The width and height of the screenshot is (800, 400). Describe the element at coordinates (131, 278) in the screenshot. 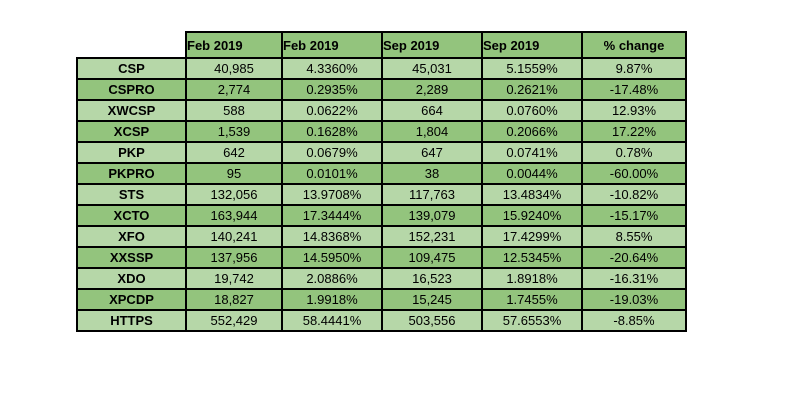

I see `row-label: XDO` at that location.